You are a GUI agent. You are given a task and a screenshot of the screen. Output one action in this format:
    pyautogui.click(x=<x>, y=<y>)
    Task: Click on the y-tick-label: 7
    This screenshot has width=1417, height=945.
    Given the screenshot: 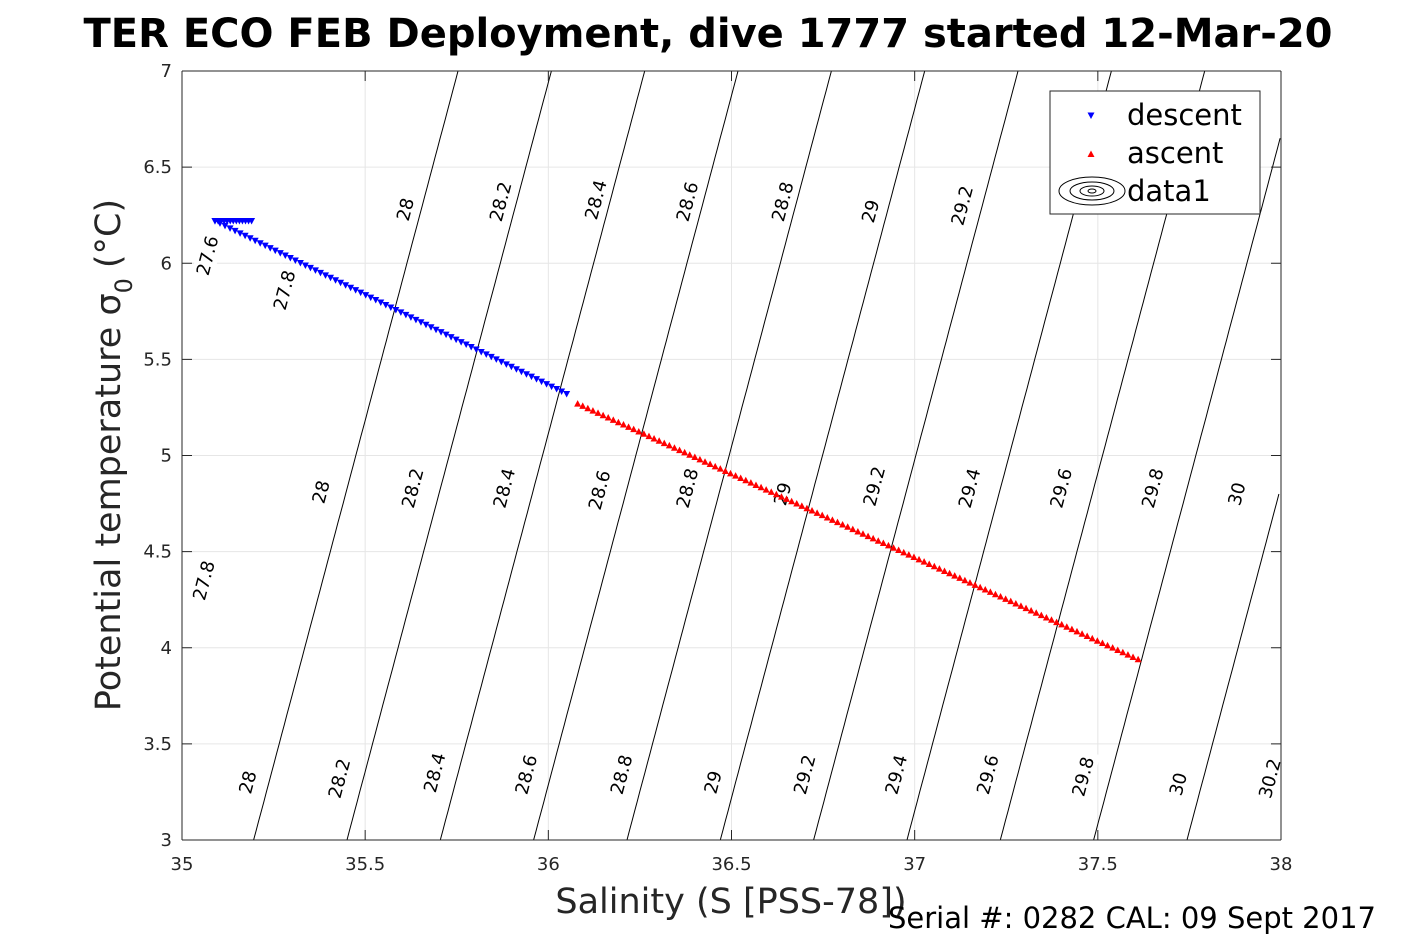 What is the action you would take?
    pyautogui.click(x=166, y=71)
    